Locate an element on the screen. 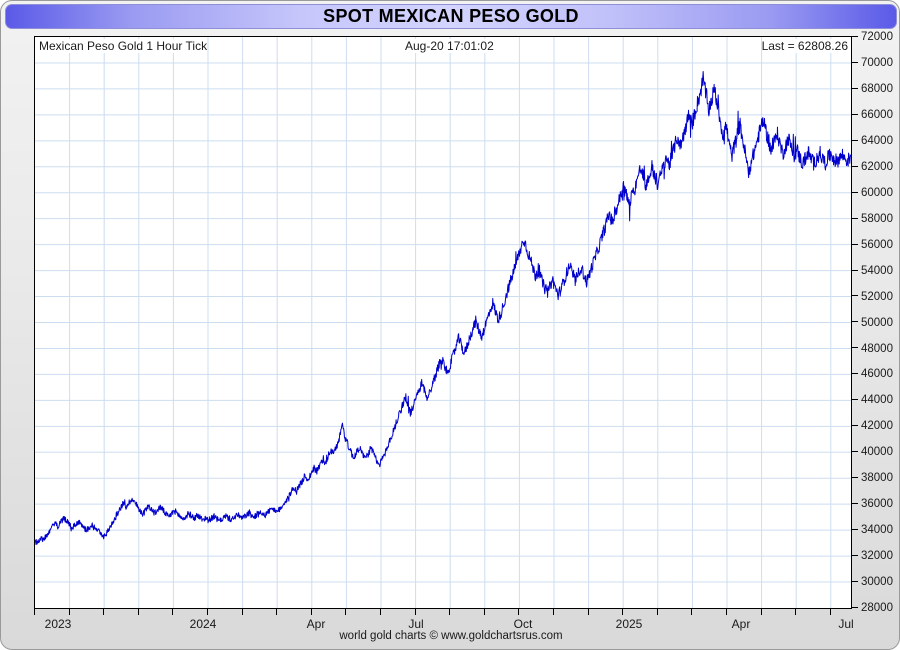 The width and height of the screenshot is (900, 650). x-axis-tick-label: Oct is located at coordinates (523, 624).